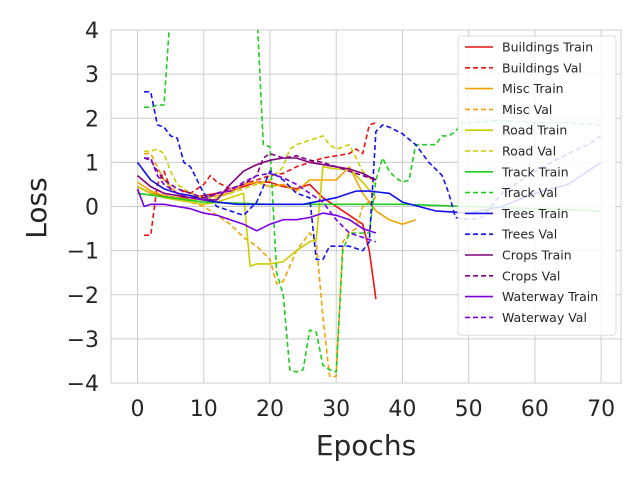 This screenshot has height=480, width=640. What do you see at coordinates (527, 109) in the screenshot?
I see `legend-label: Misc Val` at bounding box center [527, 109].